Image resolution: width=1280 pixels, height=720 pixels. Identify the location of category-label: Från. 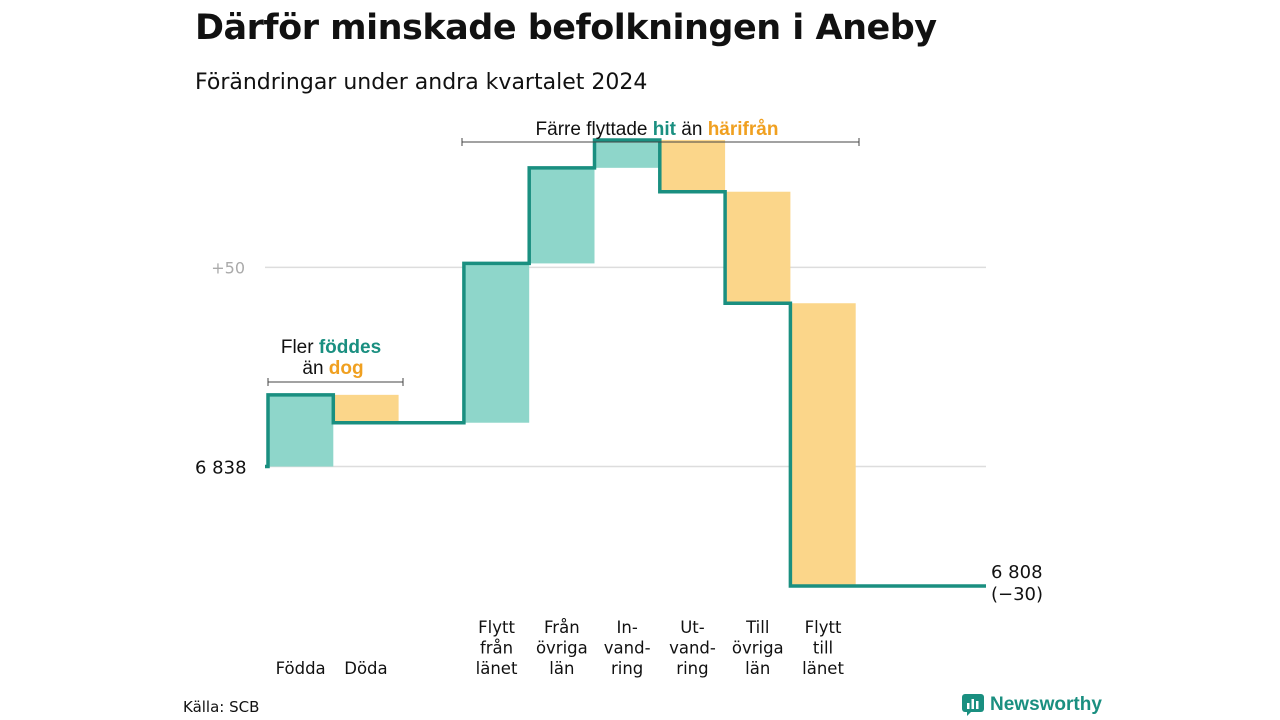
(562, 627).